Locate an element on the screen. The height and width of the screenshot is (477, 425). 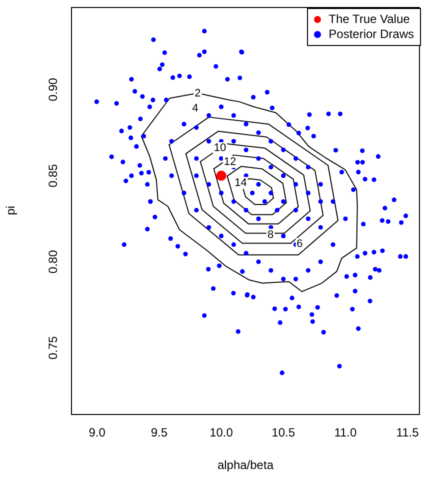
annotation: 10 is located at coordinates (220, 148).